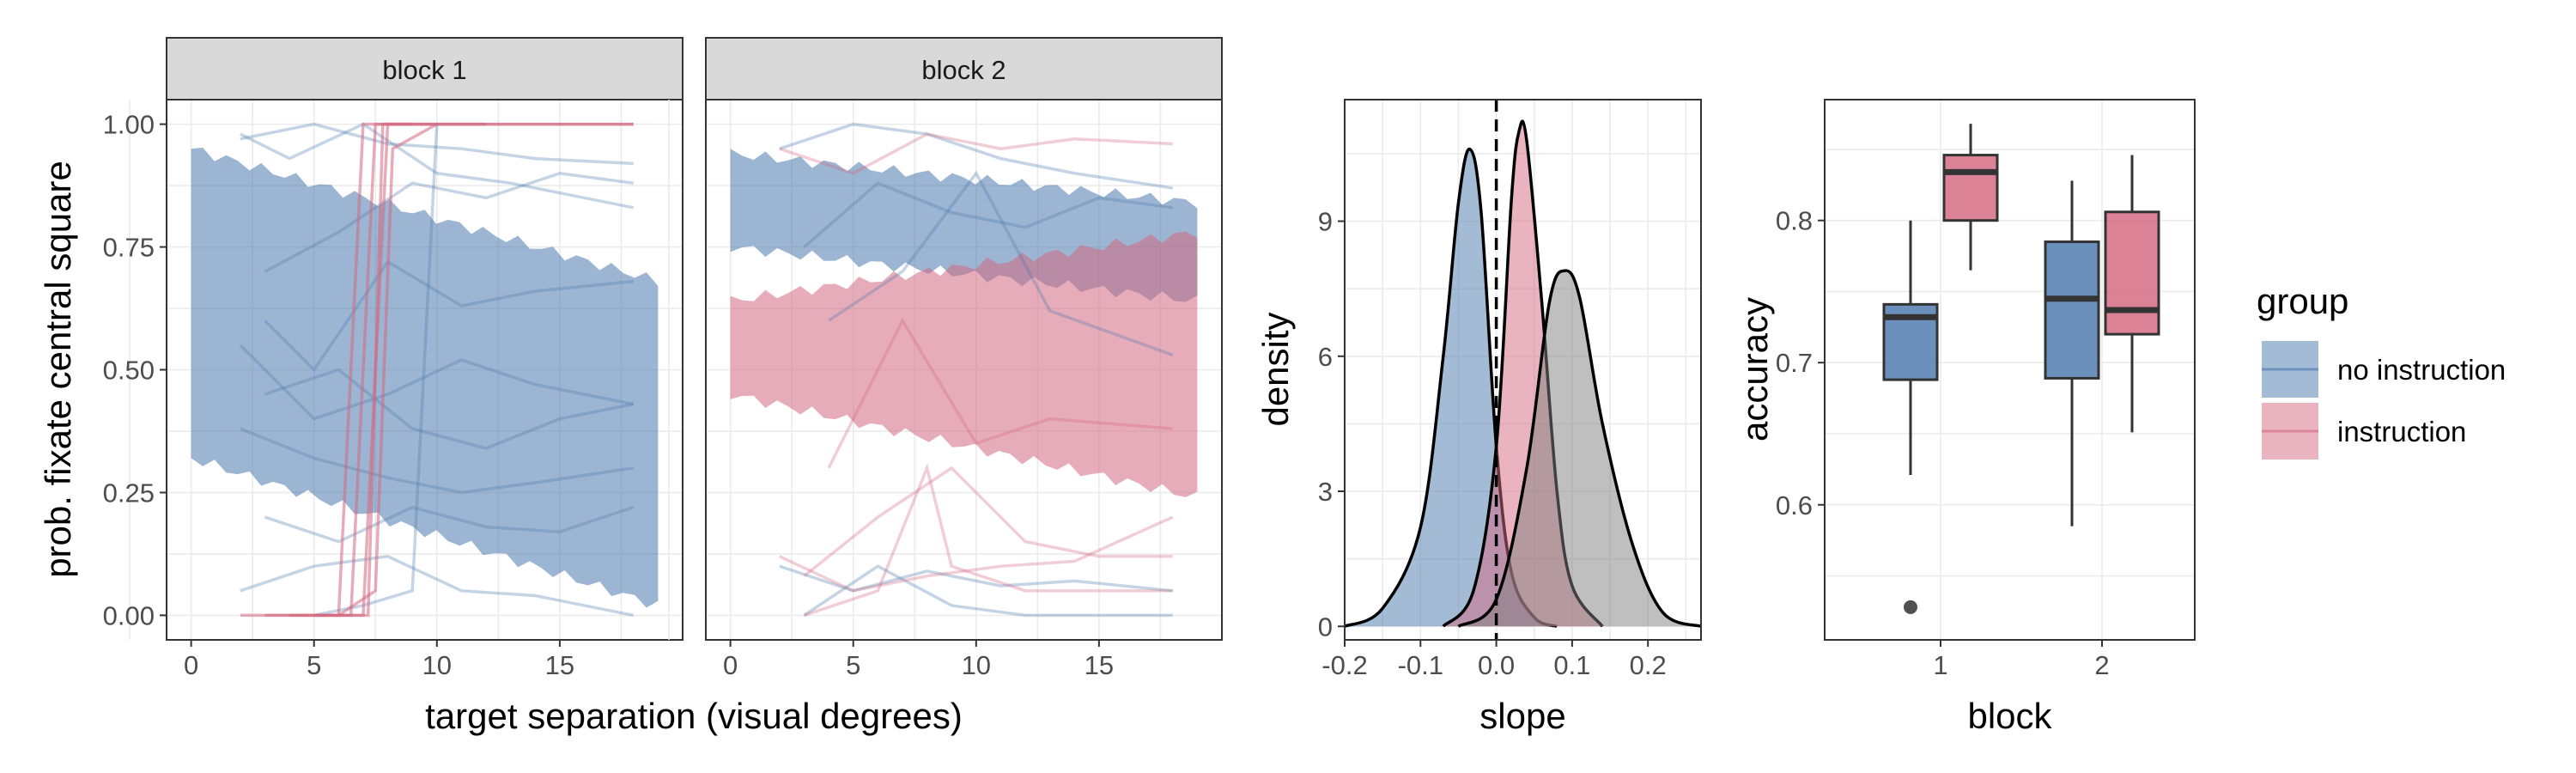  Describe the element at coordinates (2302, 301) in the screenshot. I see `legend-title: group` at that location.